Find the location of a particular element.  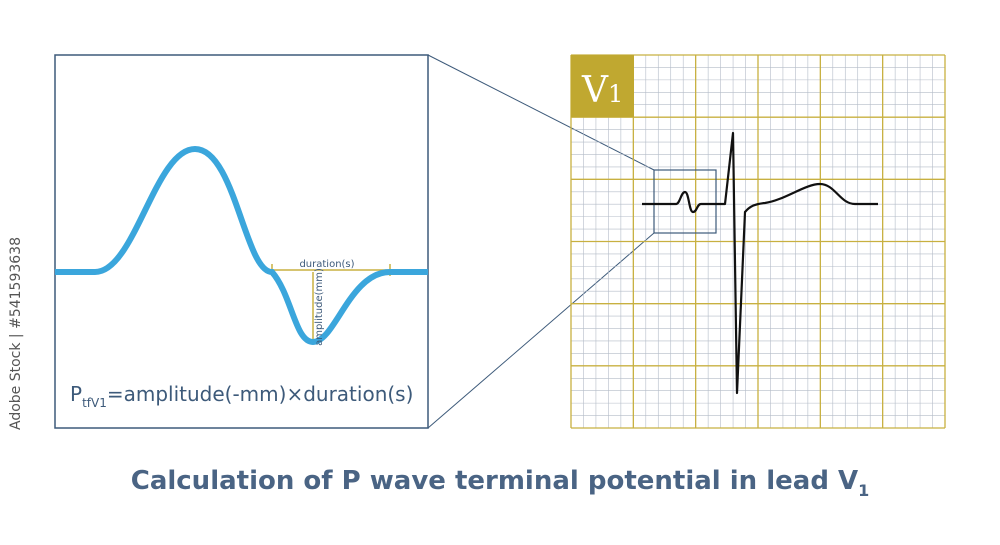

duration-label: duration(s) is located at coordinates (326, 264).